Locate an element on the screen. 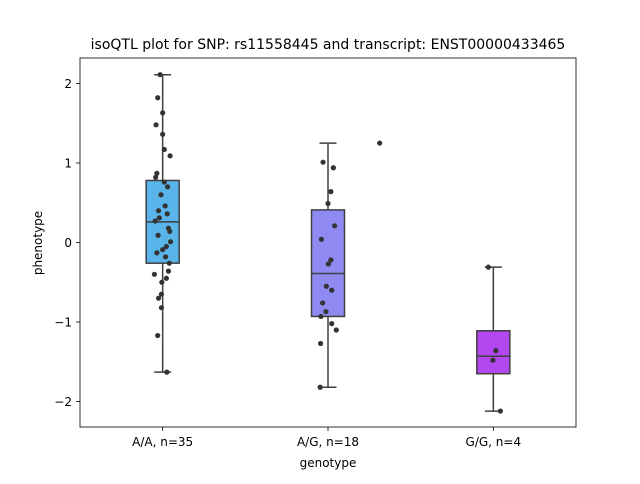 This screenshot has width=640, height=484. x-tick-label: G/G, n=4 is located at coordinates (494, 442).